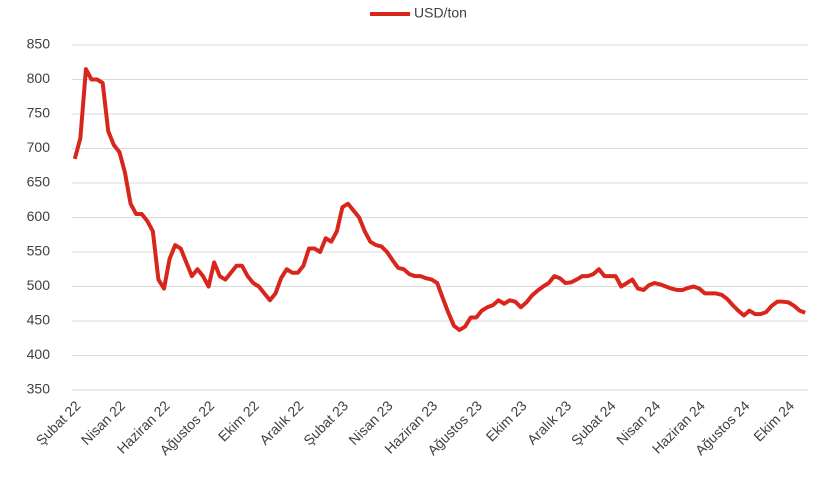 This screenshot has width=817, height=484. What do you see at coordinates (440, 13) in the screenshot?
I see `legend-label: USD/ton` at bounding box center [440, 13].